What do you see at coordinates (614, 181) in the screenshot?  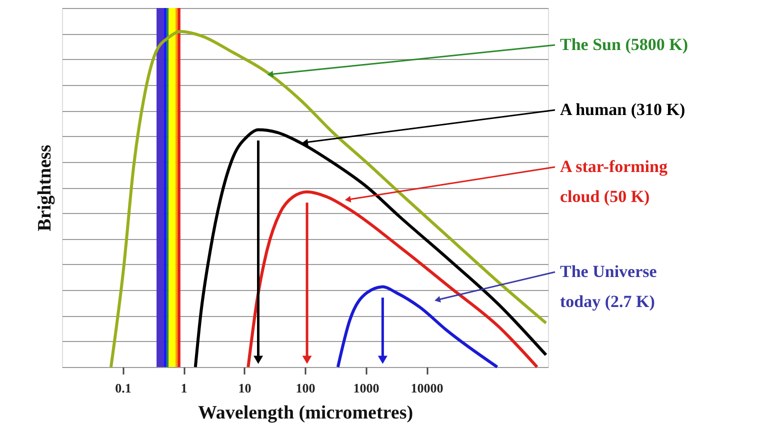 I see `annotation: A star-forming cloud (50 K)` at bounding box center [614, 181].